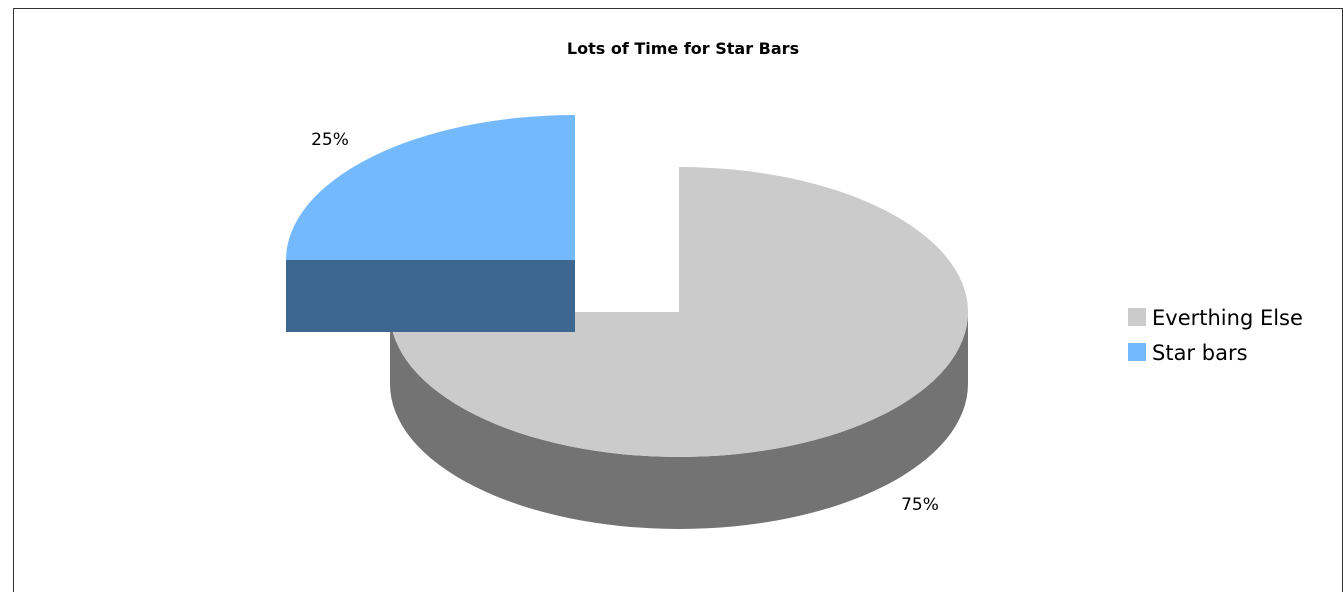 The image size is (1343, 592). Describe the element at coordinates (1227, 318) in the screenshot. I see `legend-label-everthing-else: Everthing Else` at that location.